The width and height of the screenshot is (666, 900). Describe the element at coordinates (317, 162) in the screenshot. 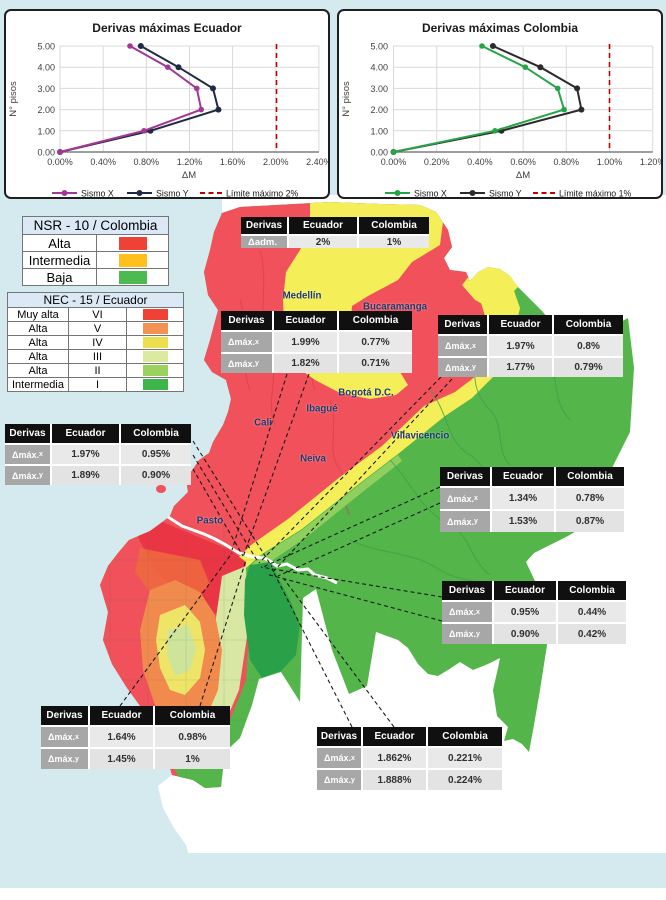

I see `svg-text: 2.40%` at that location.